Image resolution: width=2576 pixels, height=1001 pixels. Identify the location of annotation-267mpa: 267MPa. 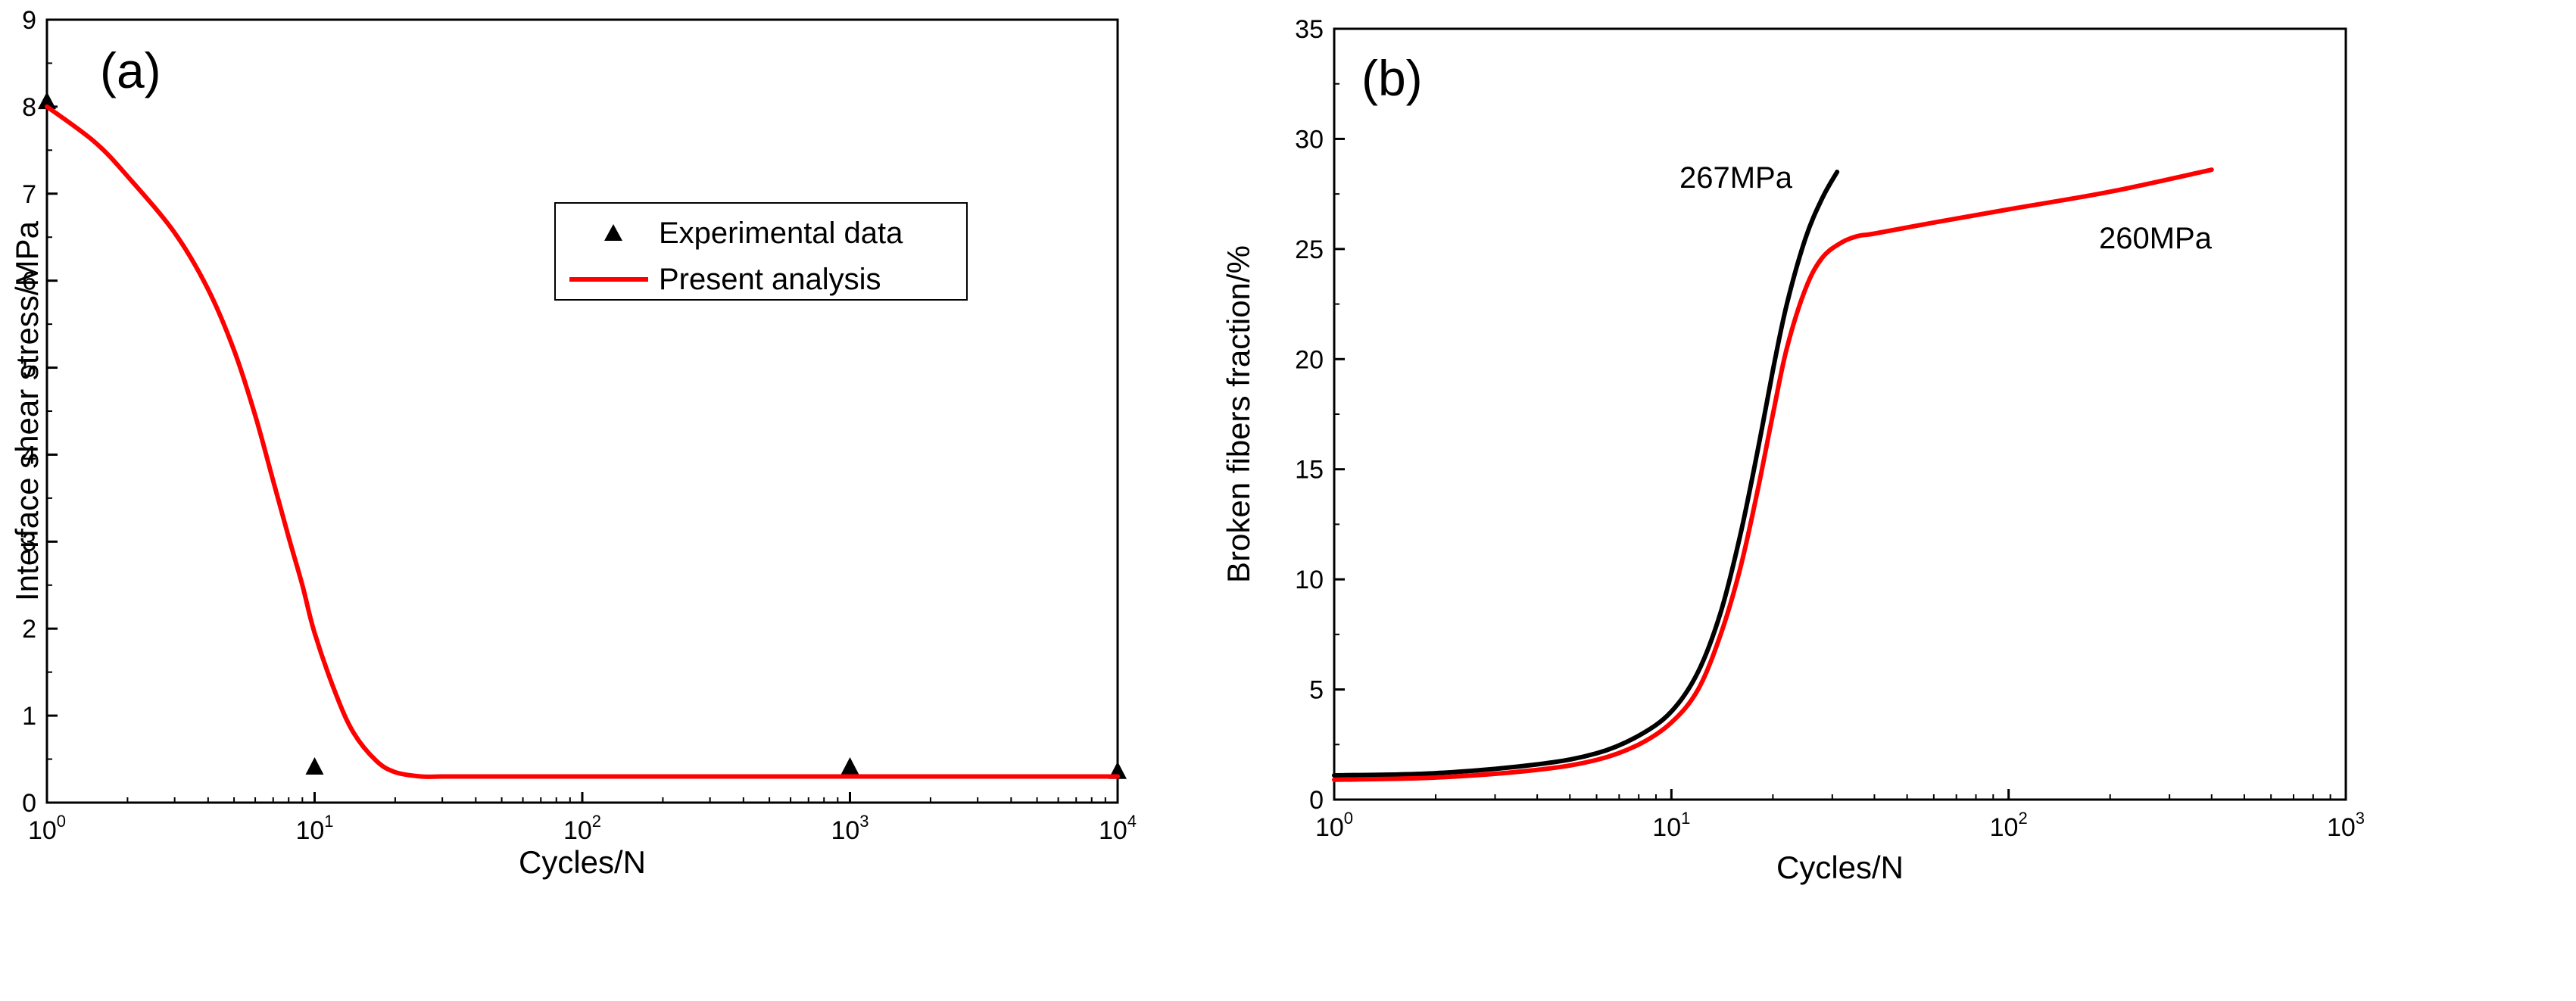
(1736, 178).